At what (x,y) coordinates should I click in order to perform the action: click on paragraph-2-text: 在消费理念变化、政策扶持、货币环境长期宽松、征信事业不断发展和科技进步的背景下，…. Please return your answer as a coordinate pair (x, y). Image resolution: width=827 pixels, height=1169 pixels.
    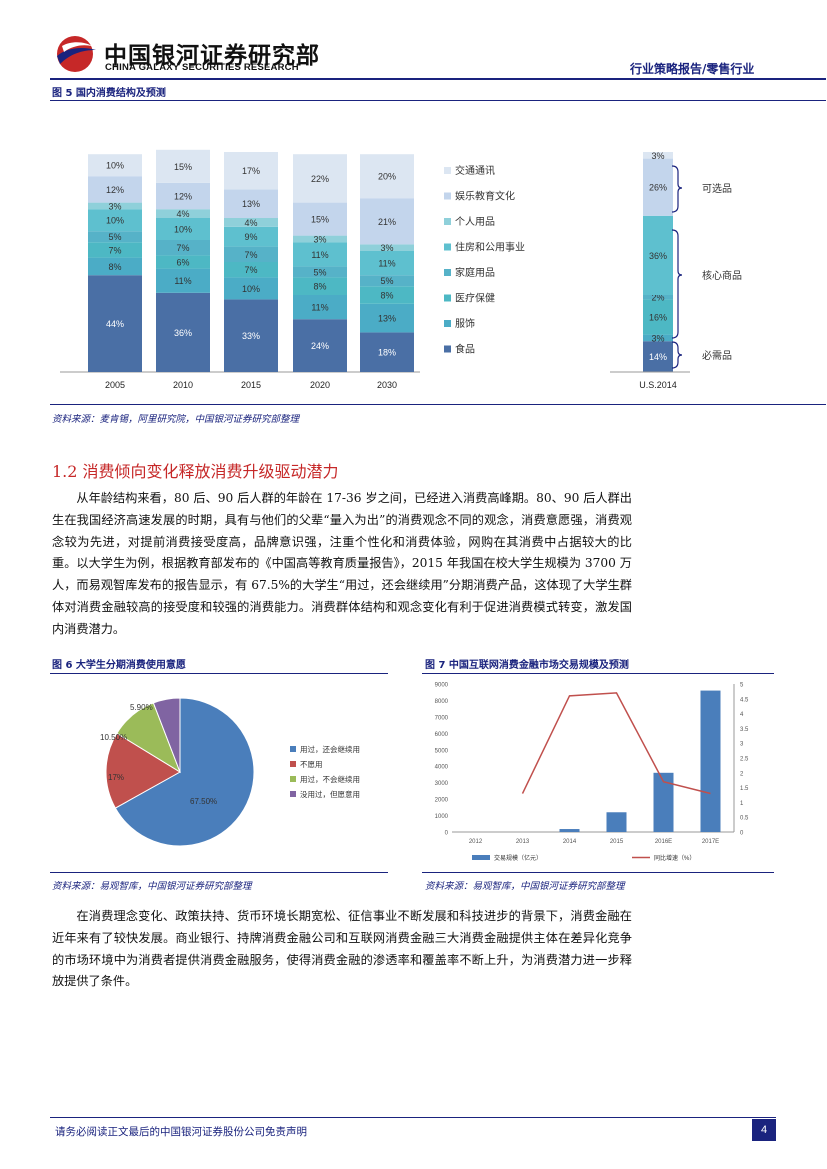
    Looking at the image, I should click on (342, 949).